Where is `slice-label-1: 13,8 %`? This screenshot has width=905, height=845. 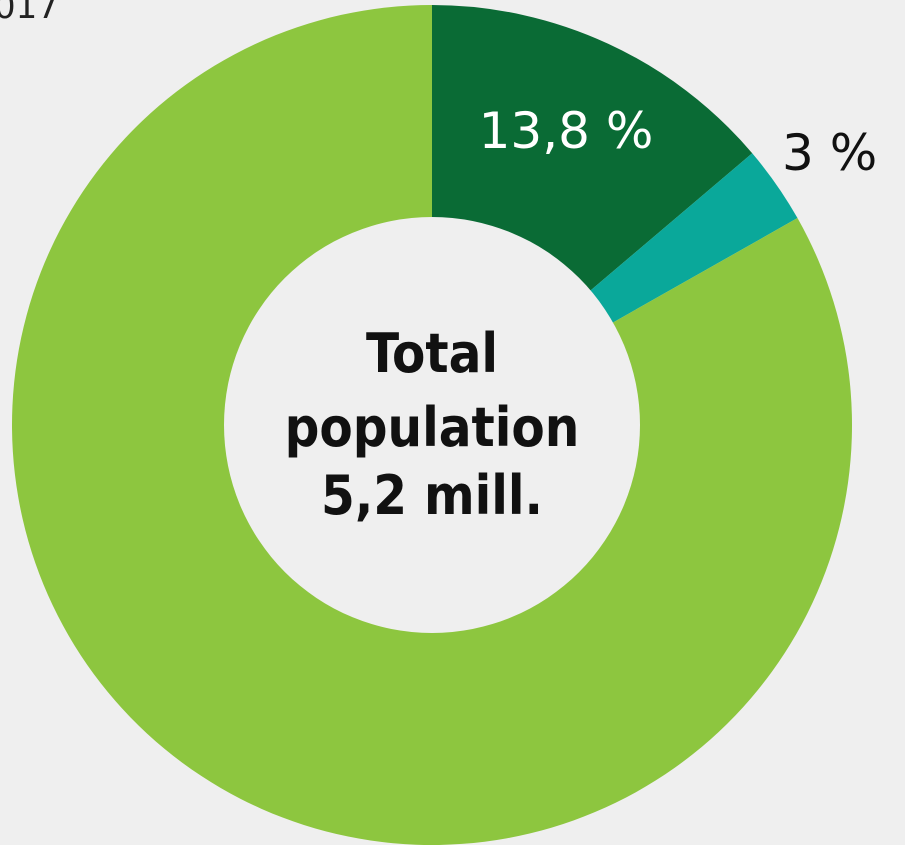 slice-label-1: 13,8 % is located at coordinates (566, 131).